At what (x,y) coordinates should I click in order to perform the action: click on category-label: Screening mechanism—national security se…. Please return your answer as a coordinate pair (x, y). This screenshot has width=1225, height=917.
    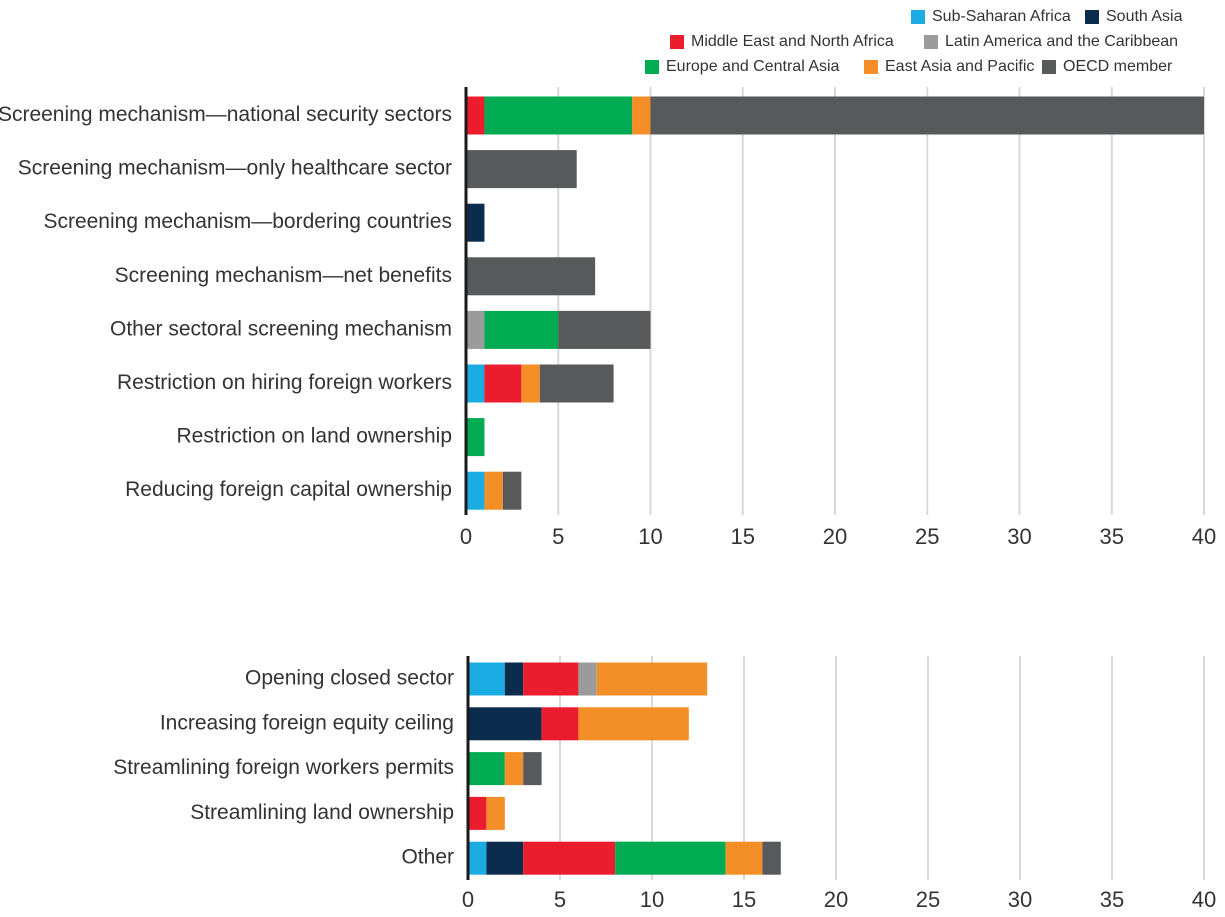
    Looking at the image, I should click on (226, 114).